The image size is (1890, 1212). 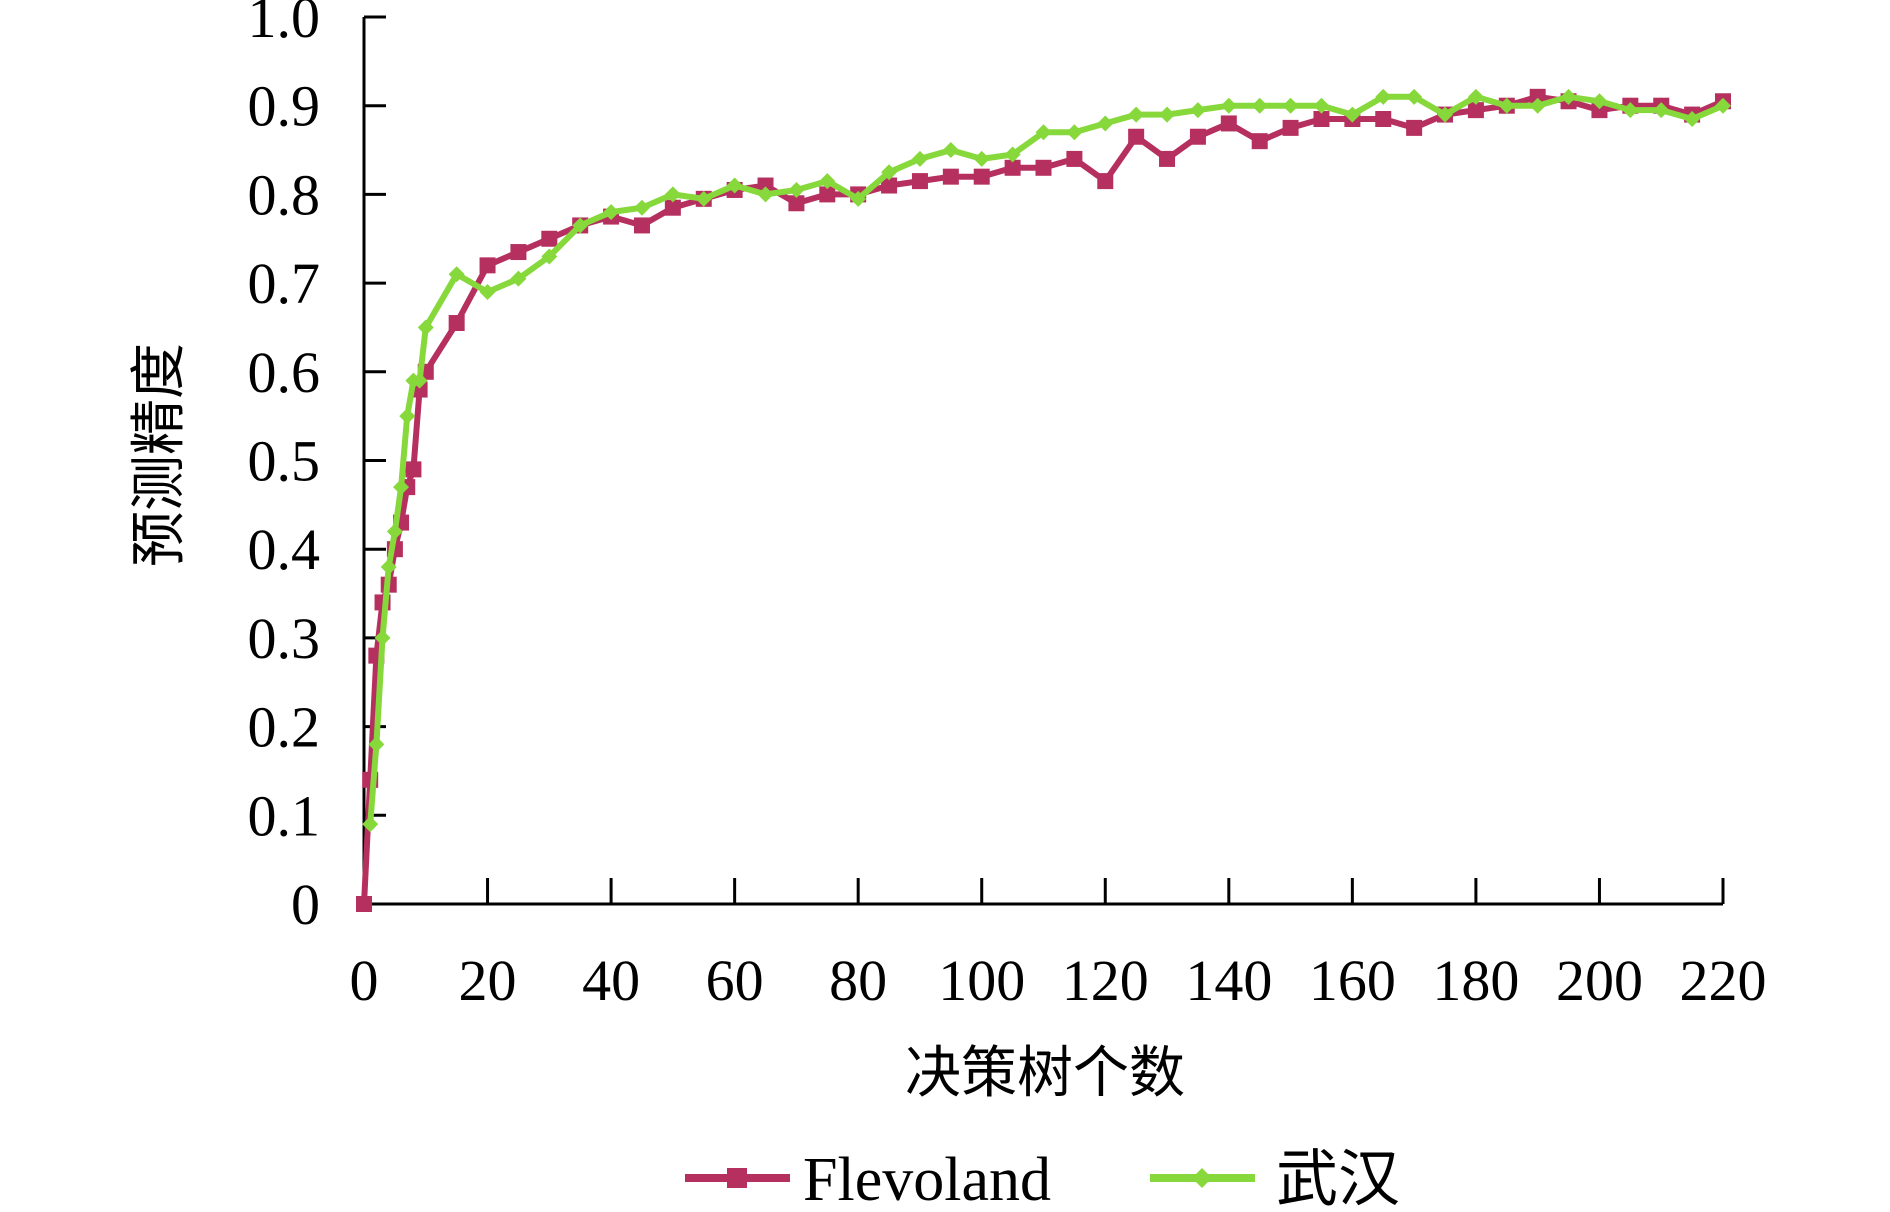 What do you see at coordinates (927, 1179) in the screenshot?
I see `legend-label-flevoland: Flevoland` at bounding box center [927, 1179].